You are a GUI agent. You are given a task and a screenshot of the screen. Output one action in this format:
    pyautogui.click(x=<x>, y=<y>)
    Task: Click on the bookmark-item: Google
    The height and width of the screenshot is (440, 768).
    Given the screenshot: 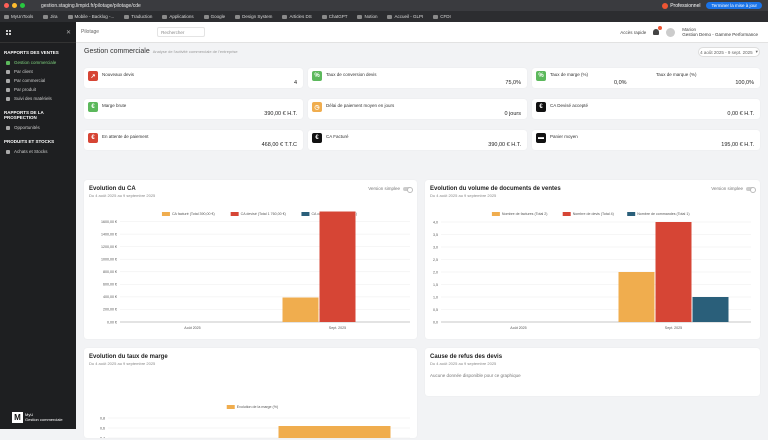 What is the action you would take?
    pyautogui.click(x=214, y=16)
    